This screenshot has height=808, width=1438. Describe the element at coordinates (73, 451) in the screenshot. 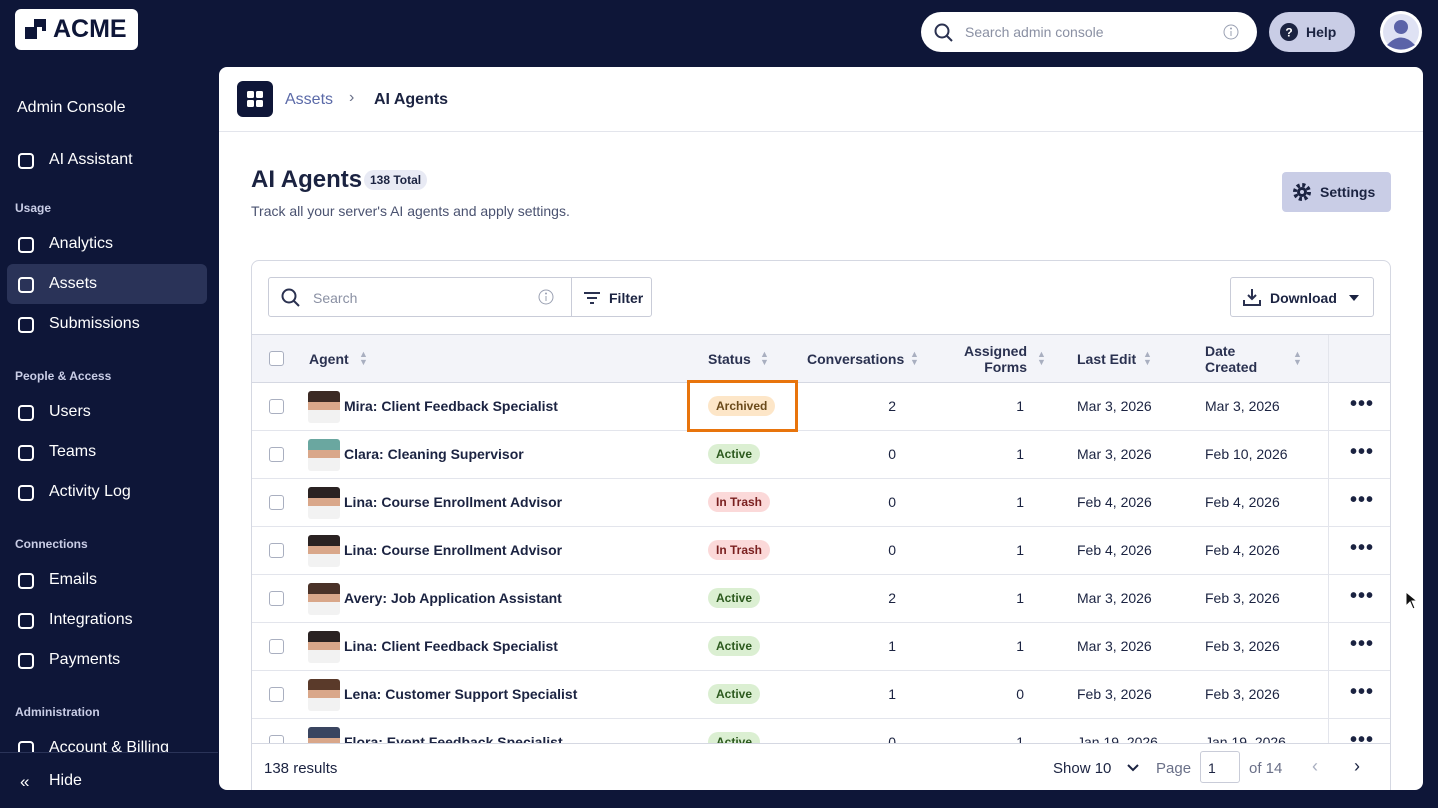

I see `nav-item: Teams` at that location.